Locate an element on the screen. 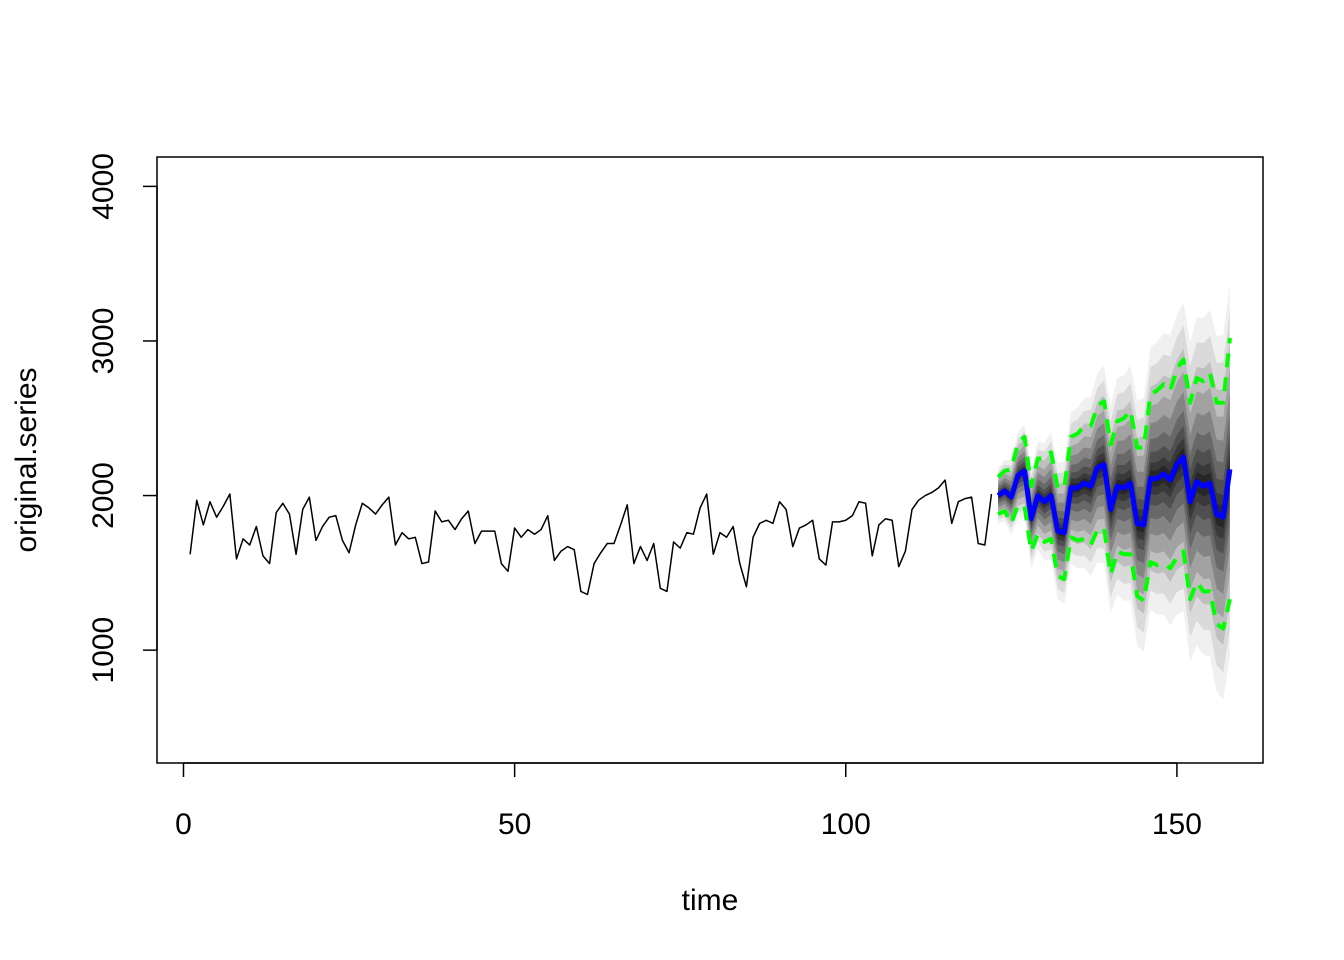 This screenshot has width=1344, height=960. x-axis: 0 50 100 150 is located at coordinates (688, 801).